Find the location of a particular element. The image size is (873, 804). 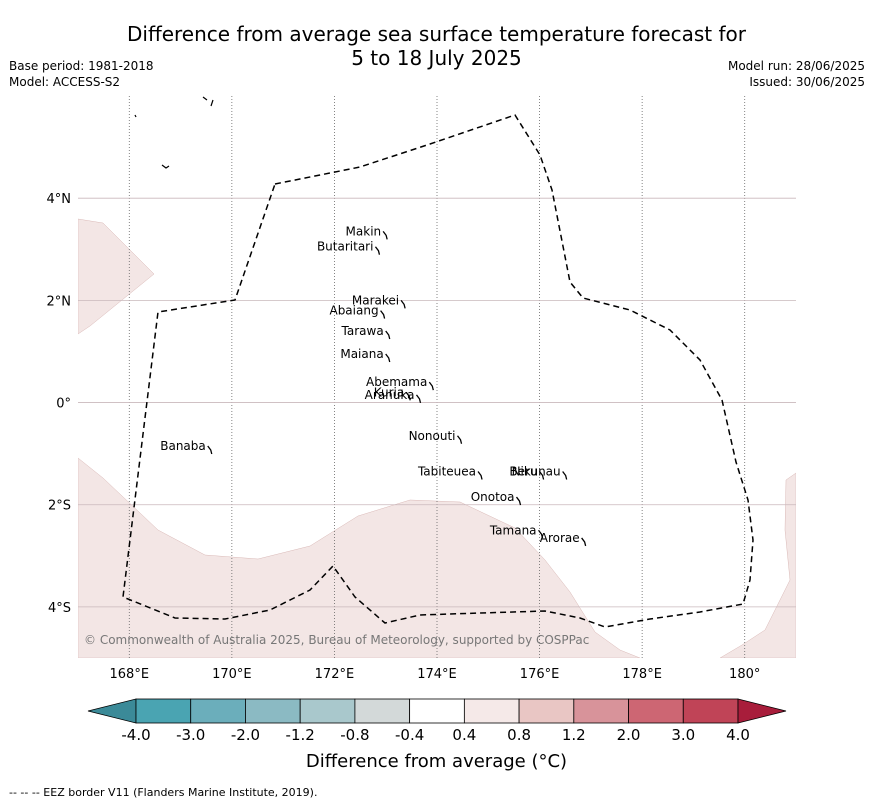

island-label: Beru is located at coordinates (523, 472).